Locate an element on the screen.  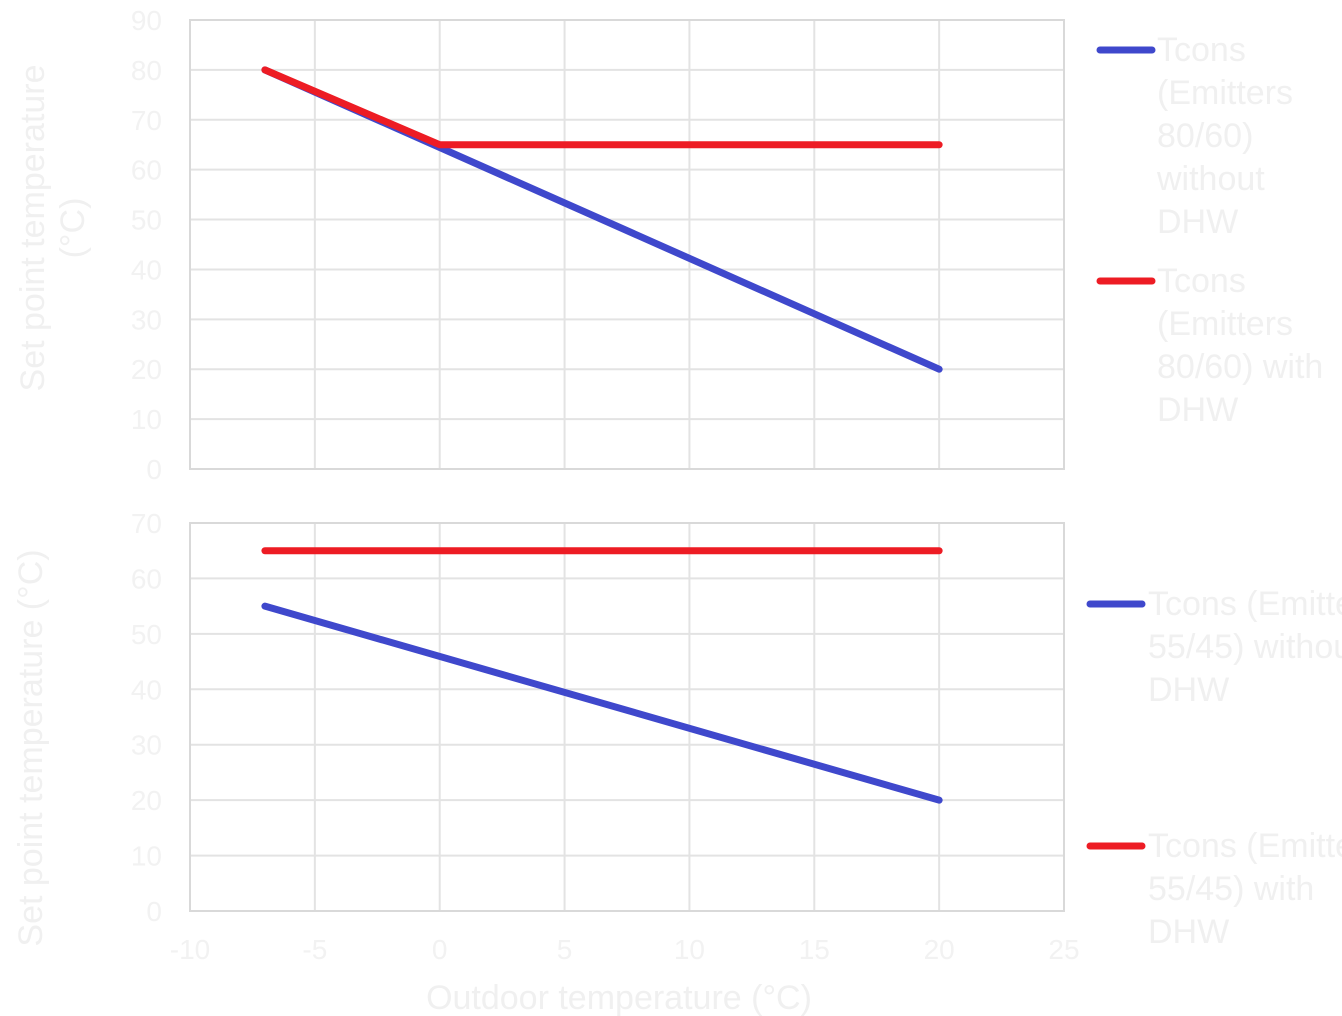
y-axis-title: Set point temperature (°C) is located at coordinates (31, 747).